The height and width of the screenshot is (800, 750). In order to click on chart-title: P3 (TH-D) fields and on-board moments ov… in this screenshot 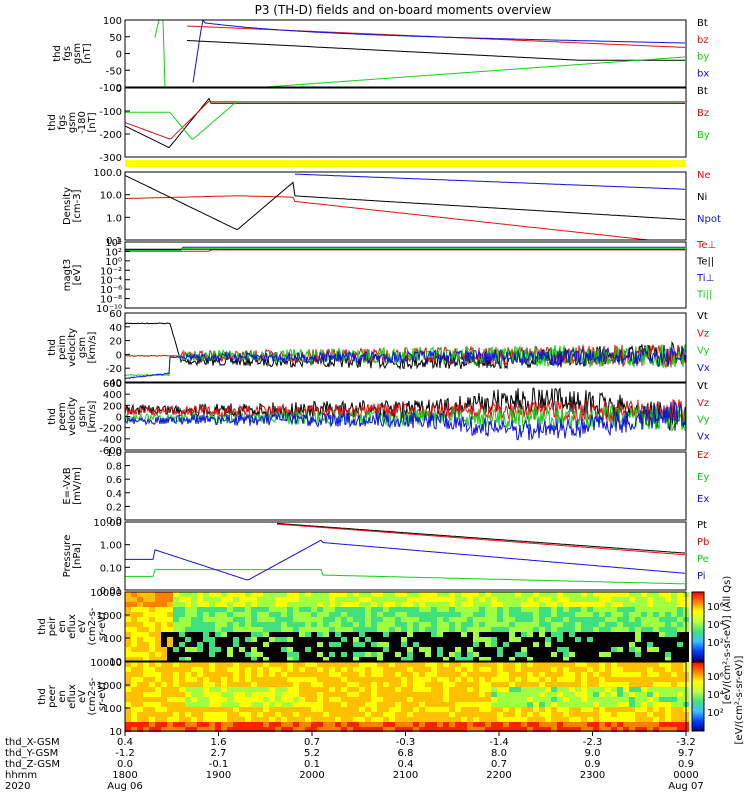, I will do `click(403, 10)`.